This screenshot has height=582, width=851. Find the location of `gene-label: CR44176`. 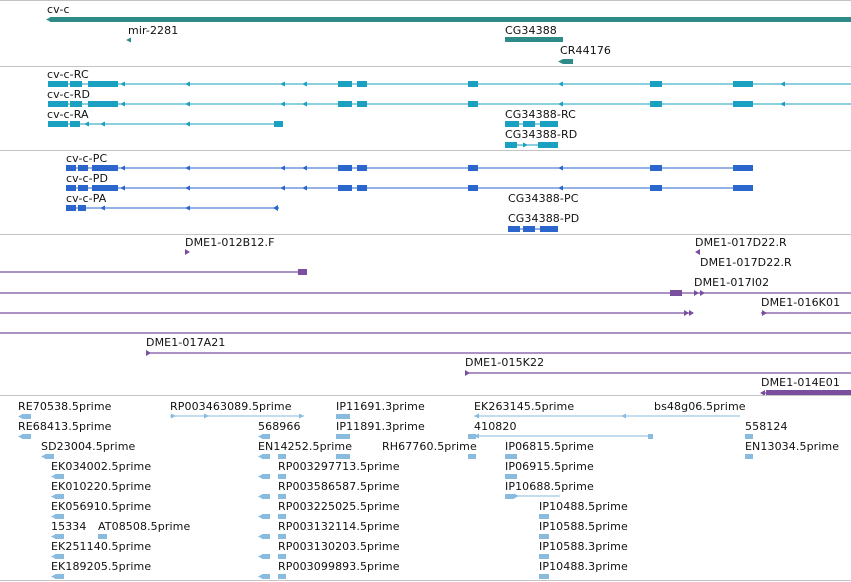

gene-label: CR44176 is located at coordinates (586, 50).